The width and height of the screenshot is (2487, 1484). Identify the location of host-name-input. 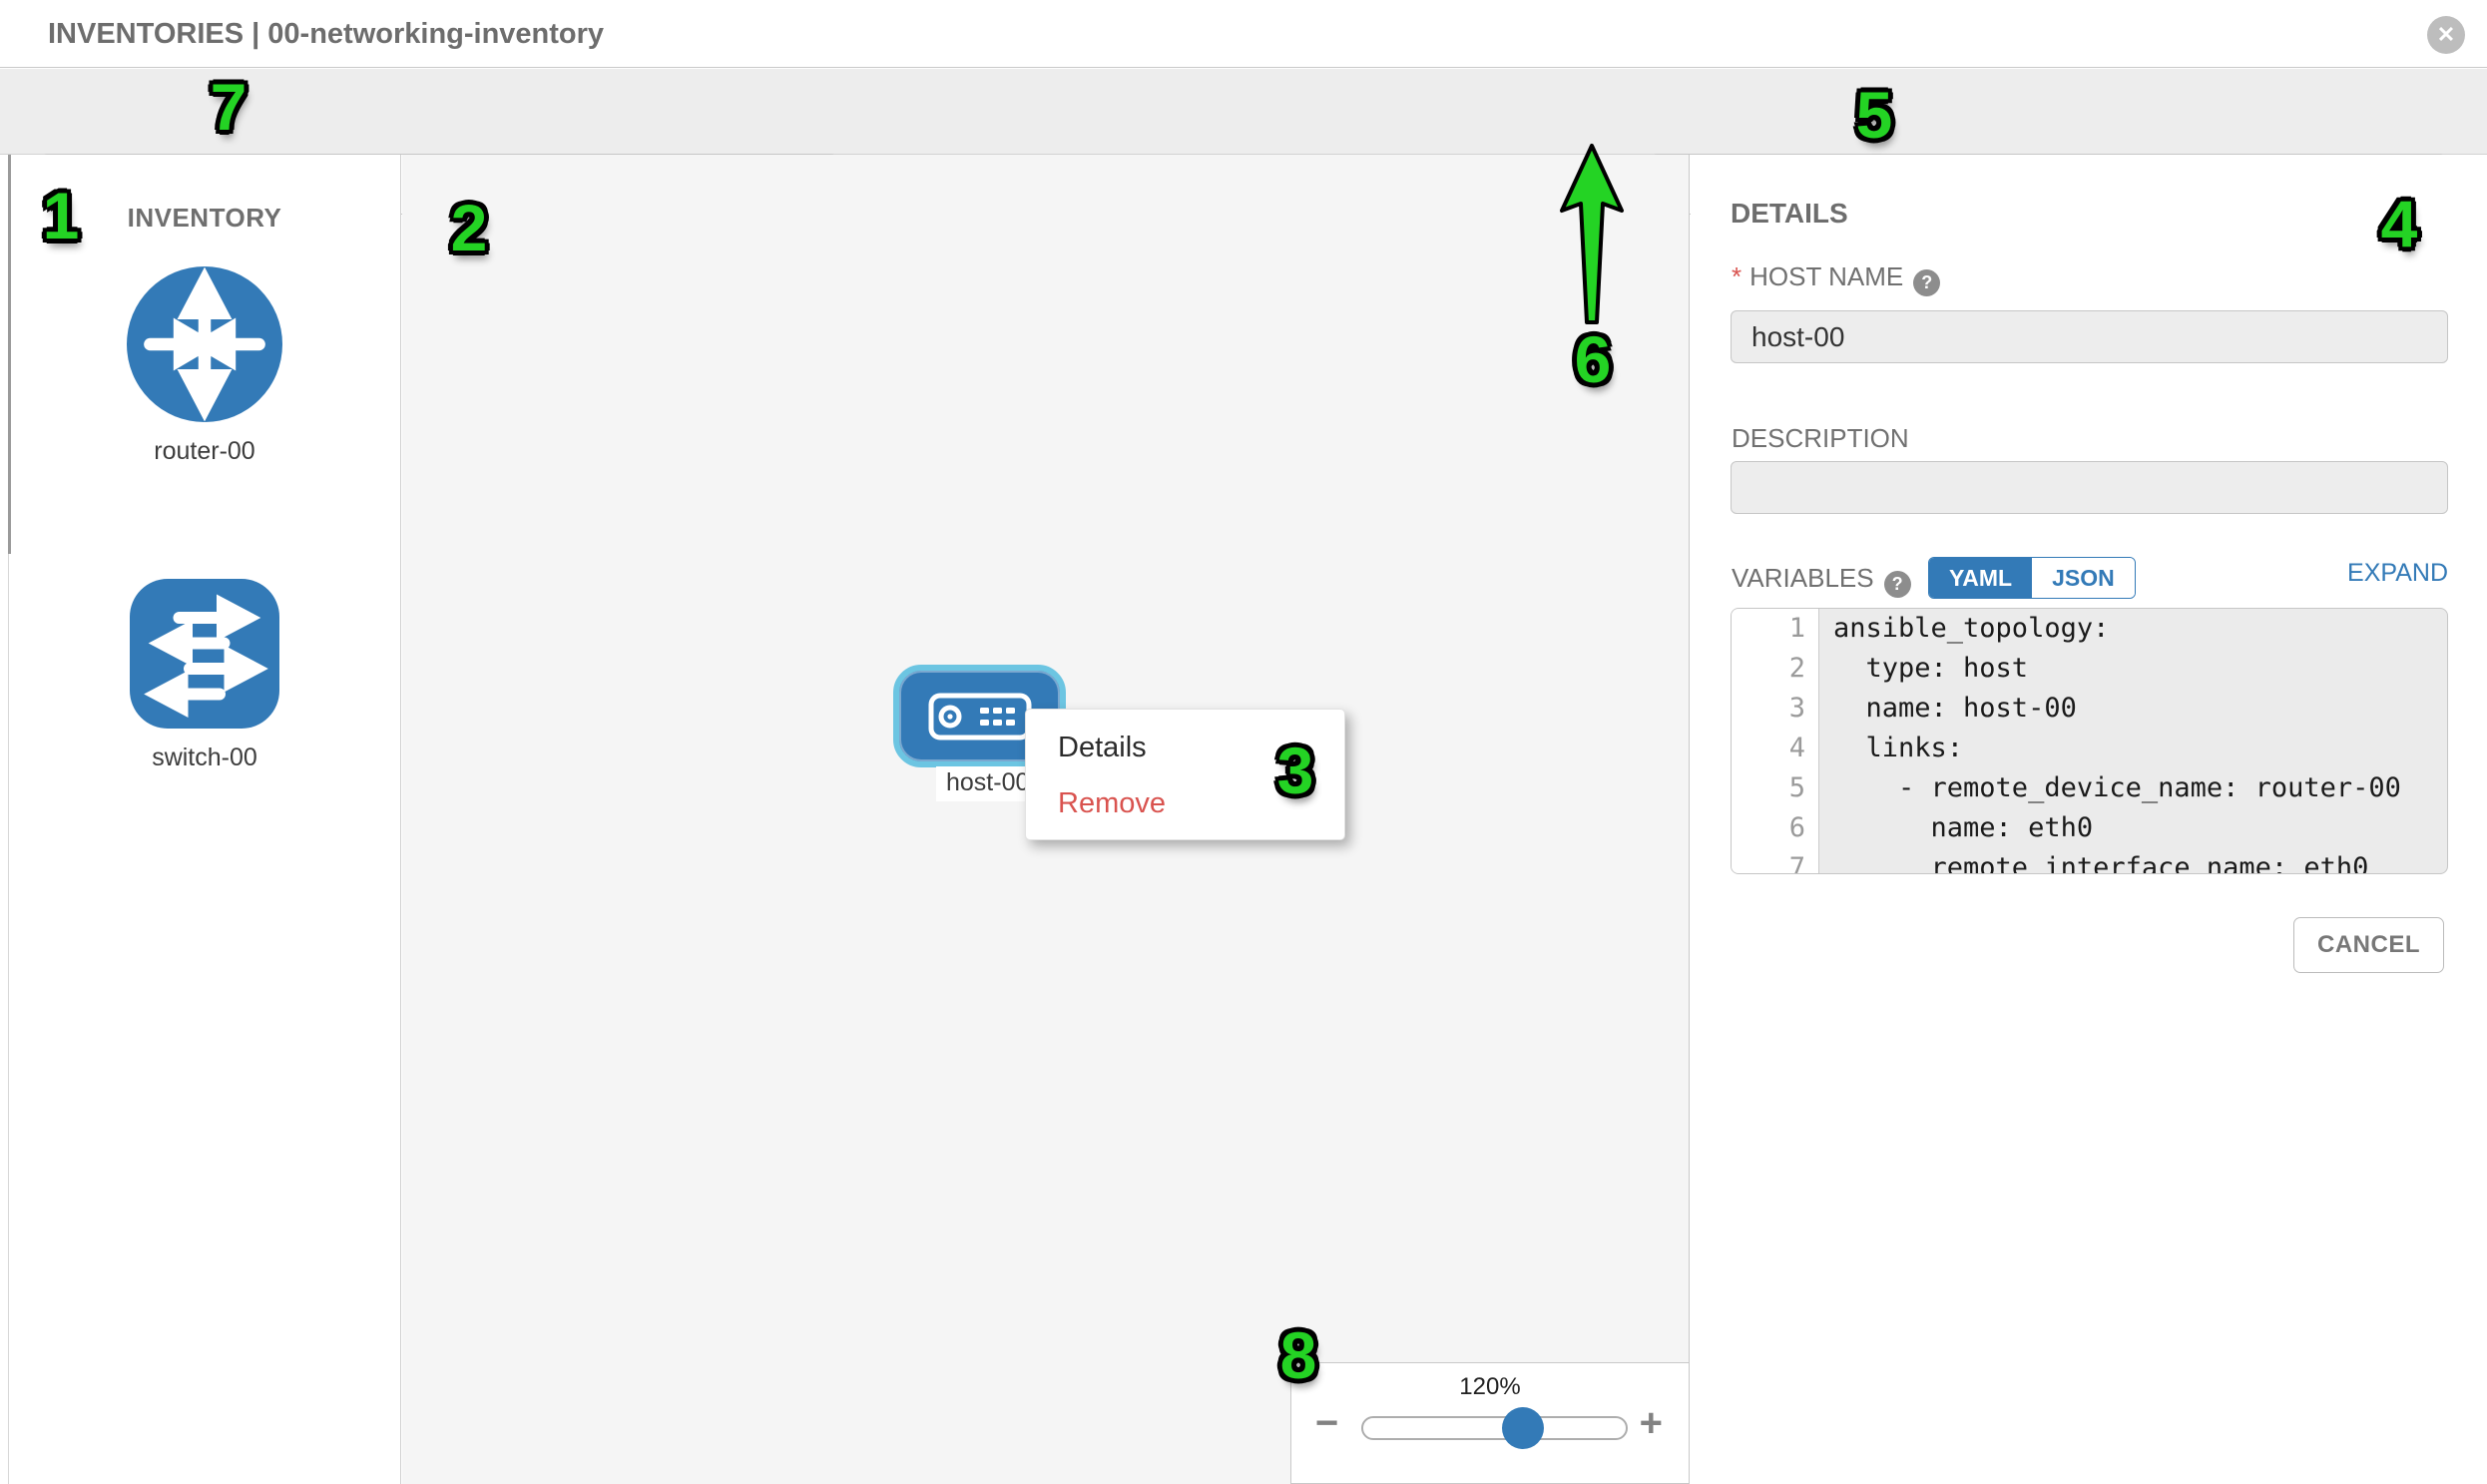
(2089, 336).